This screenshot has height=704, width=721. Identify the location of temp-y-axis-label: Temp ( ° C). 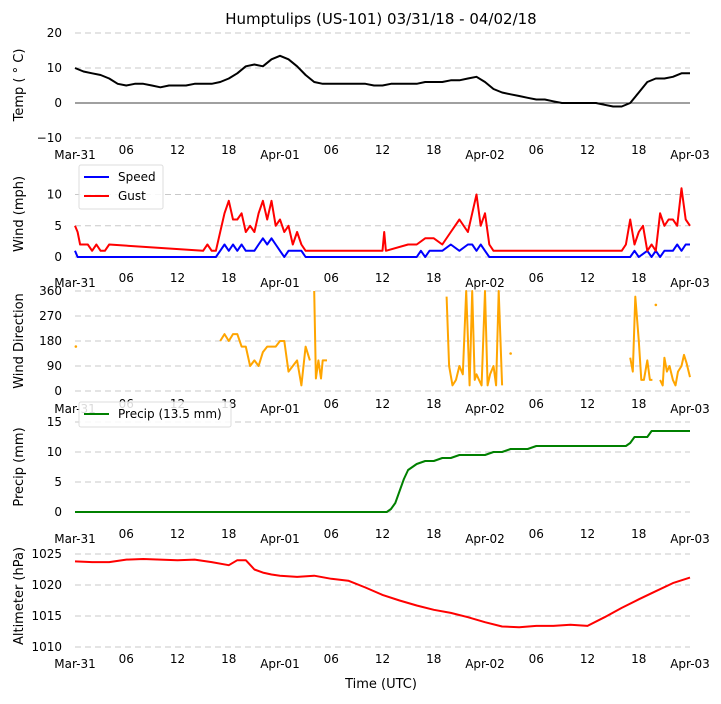
(19, 86).